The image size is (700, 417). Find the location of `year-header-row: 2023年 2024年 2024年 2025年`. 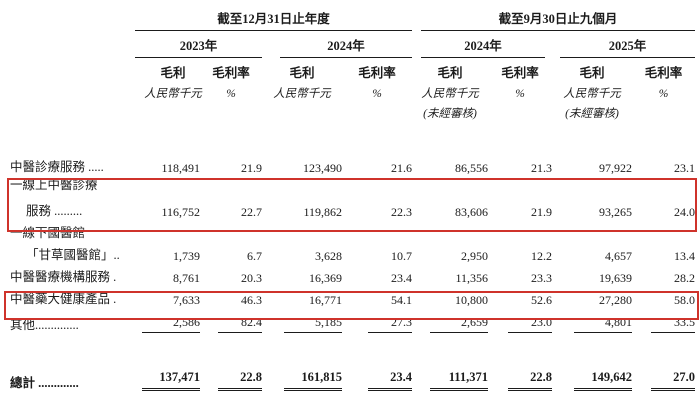

year-header-row: 2023年 2024年 2024年 2025年 is located at coordinates (354, 44).